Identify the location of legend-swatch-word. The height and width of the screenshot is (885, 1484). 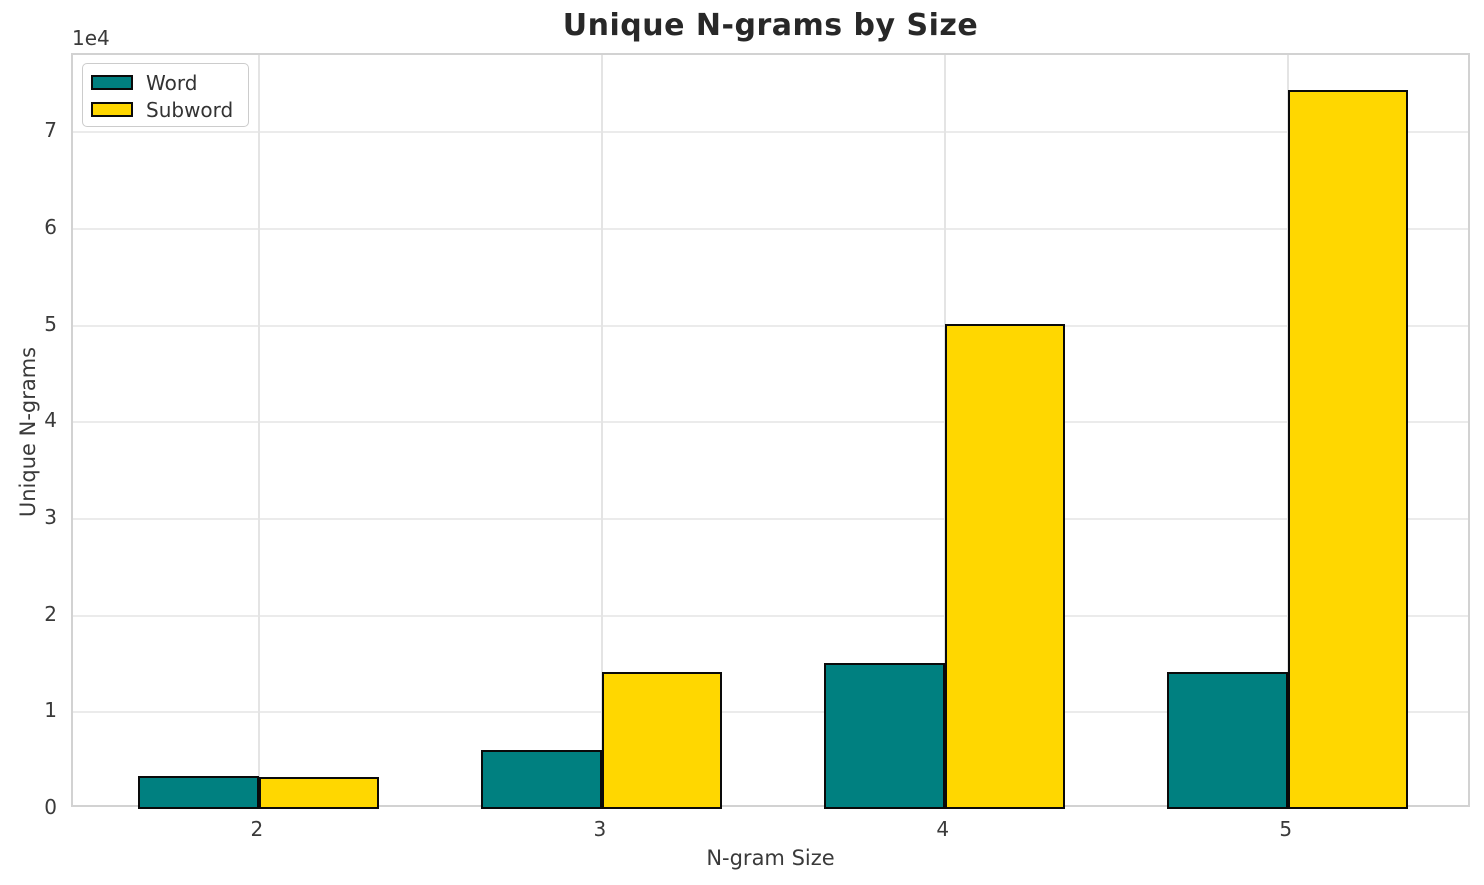
(112, 82).